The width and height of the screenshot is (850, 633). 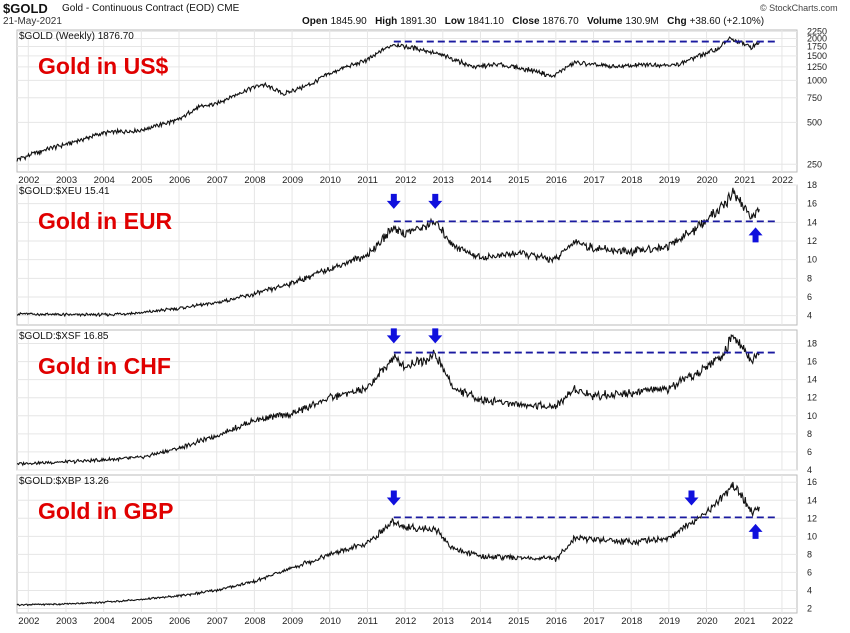 What do you see at coordinates (64, 191) in the screenshot?
I see `legend-label: $GOLD:$XEU 15.41` at bounding box center [64, 191].